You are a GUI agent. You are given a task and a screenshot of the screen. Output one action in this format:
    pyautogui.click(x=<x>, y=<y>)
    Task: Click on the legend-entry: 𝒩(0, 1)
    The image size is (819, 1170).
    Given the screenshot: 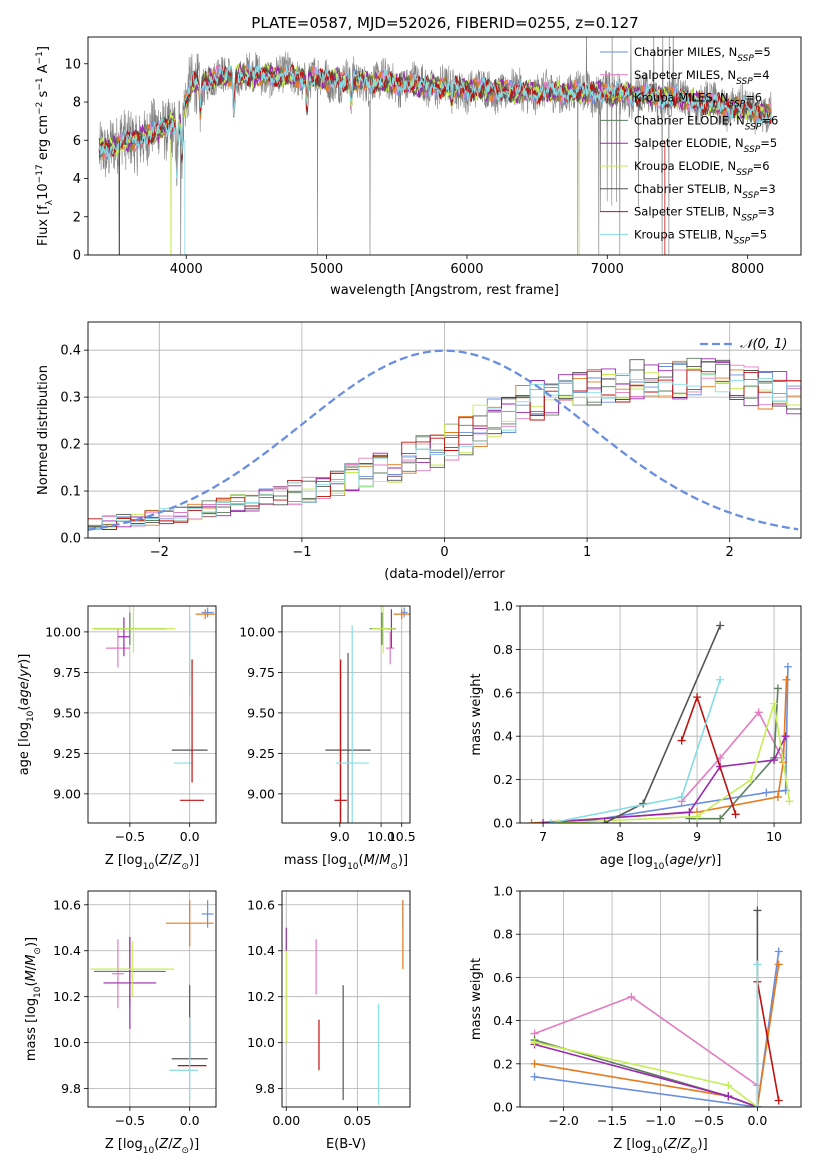 What is the action you would take?
    pyautogui.click(x=763, y=344)
    